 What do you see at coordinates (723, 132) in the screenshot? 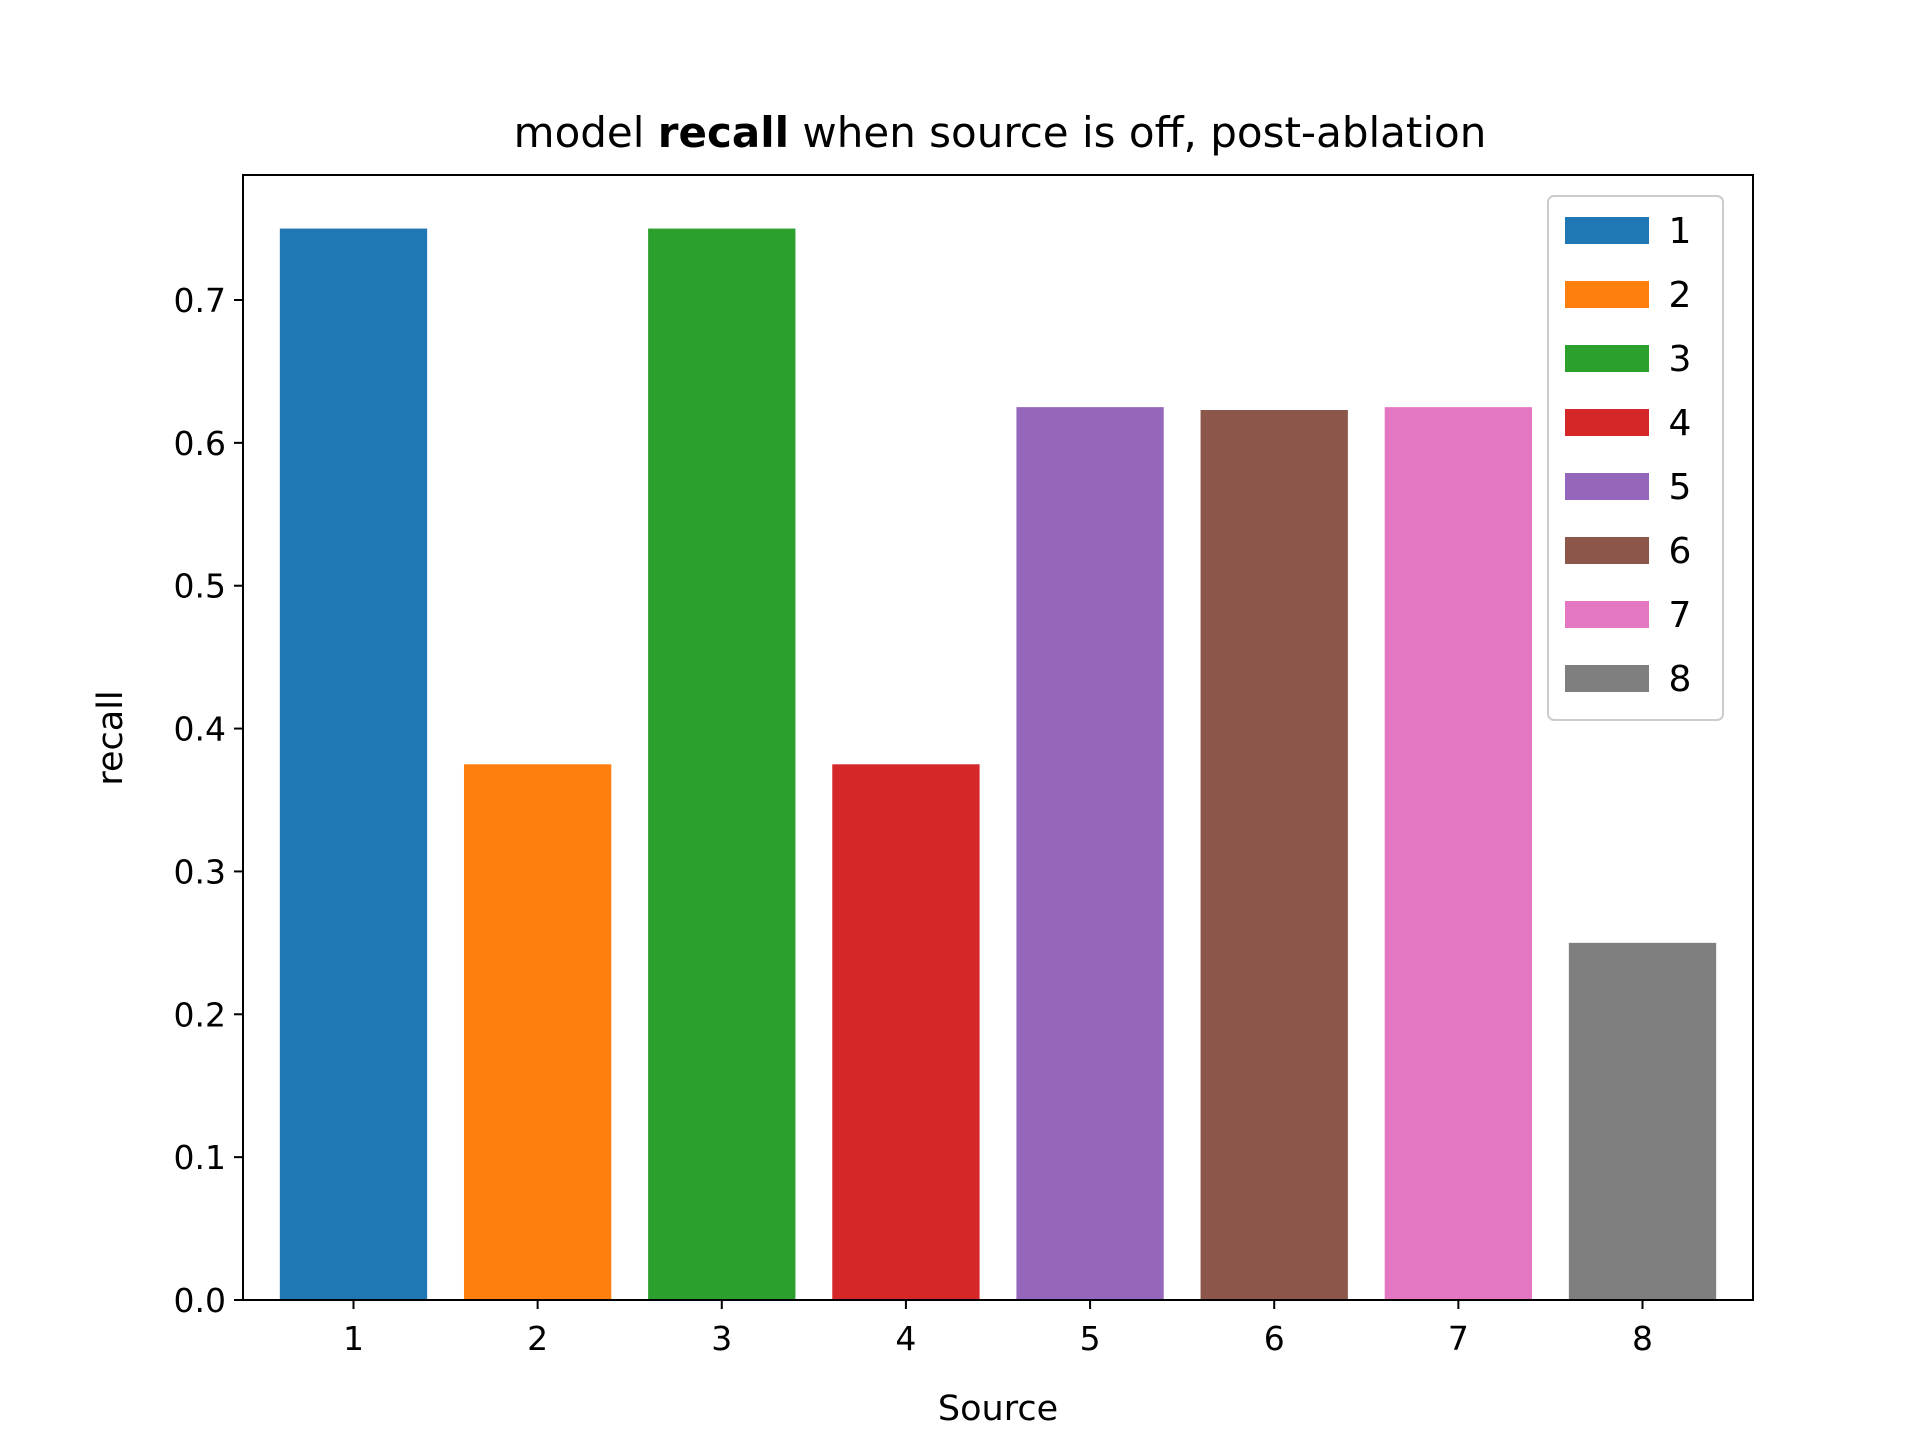
I see `title-bold: recall` at bounding box center [723, 132].